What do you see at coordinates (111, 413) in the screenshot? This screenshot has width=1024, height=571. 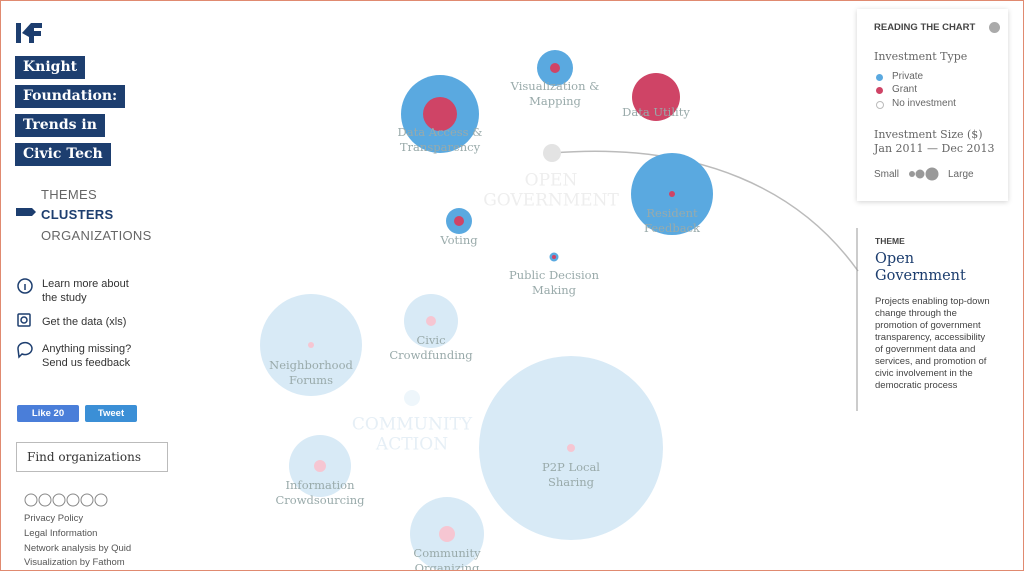 I see `tweet-button: Tweet` at bounding box center [111, 413].